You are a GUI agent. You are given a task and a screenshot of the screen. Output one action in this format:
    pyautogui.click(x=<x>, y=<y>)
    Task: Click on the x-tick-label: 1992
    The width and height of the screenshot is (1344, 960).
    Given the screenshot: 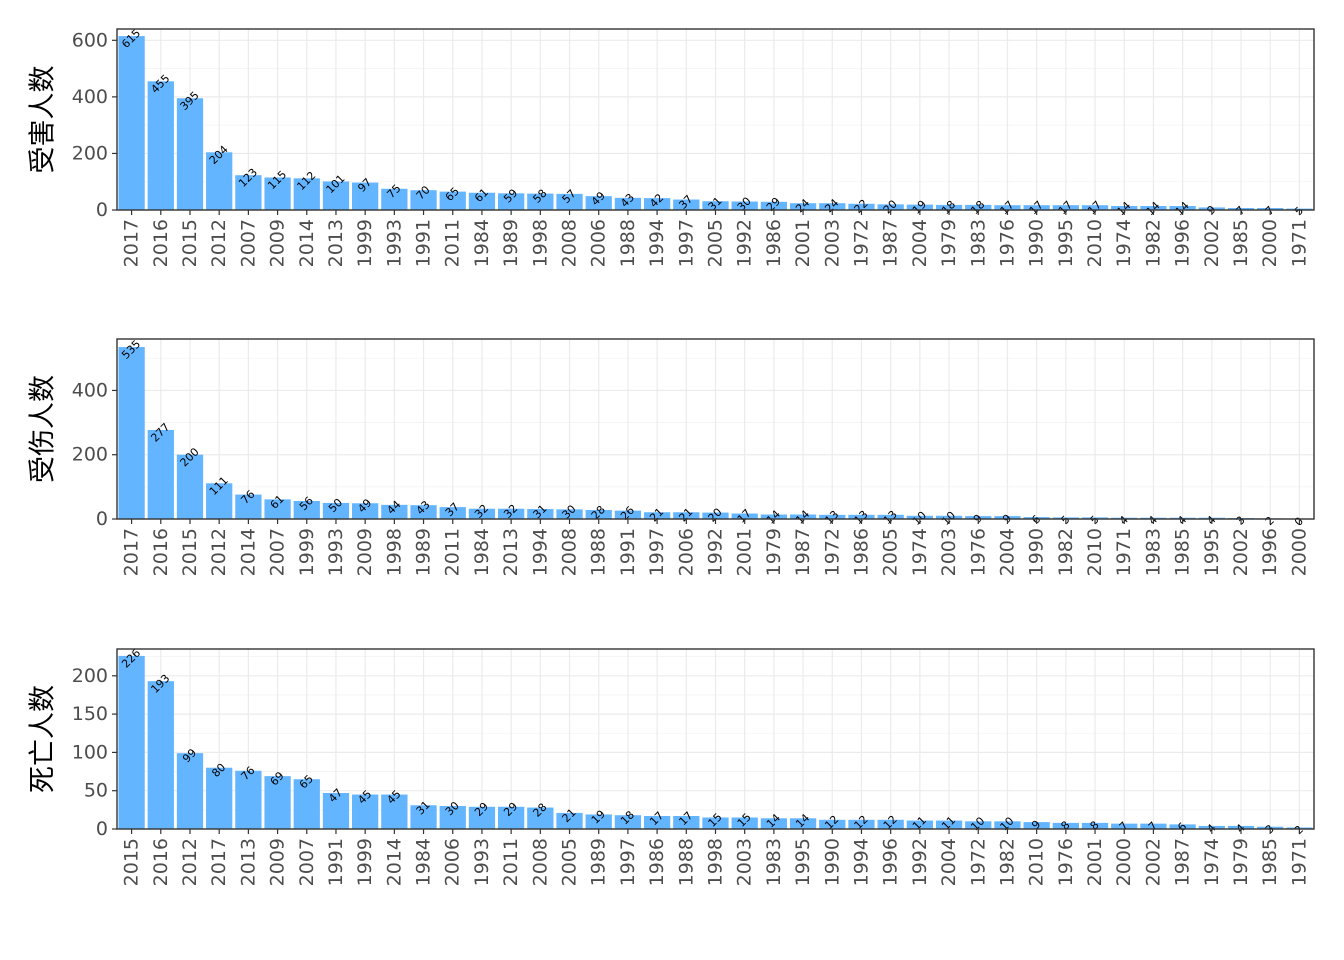 What is the action you would take?
    pyautogui.click(x=716, y=552)
    